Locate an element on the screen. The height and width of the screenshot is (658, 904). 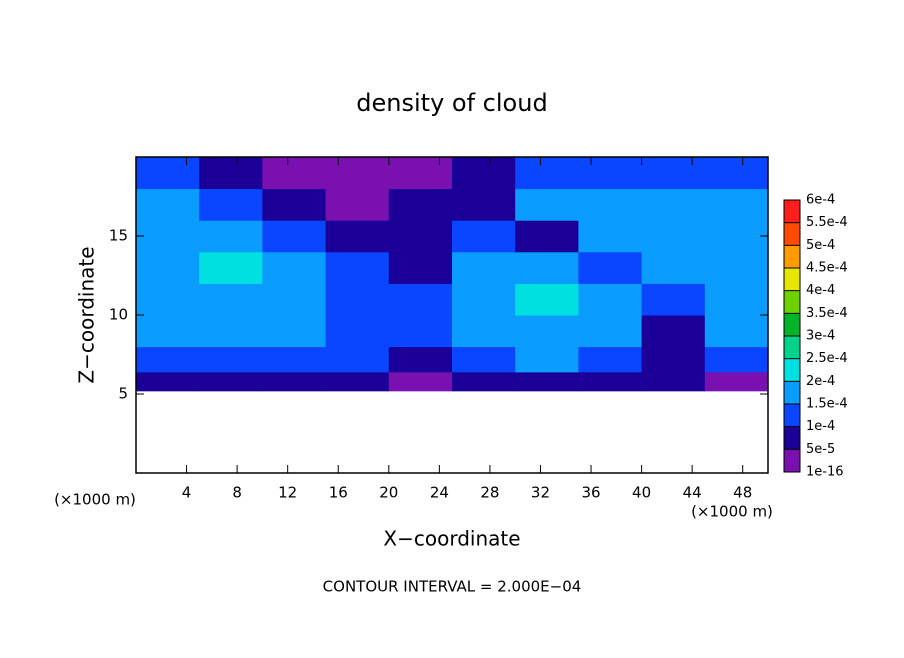
y-tick-label: 5 is located at coordinates (123, 394).